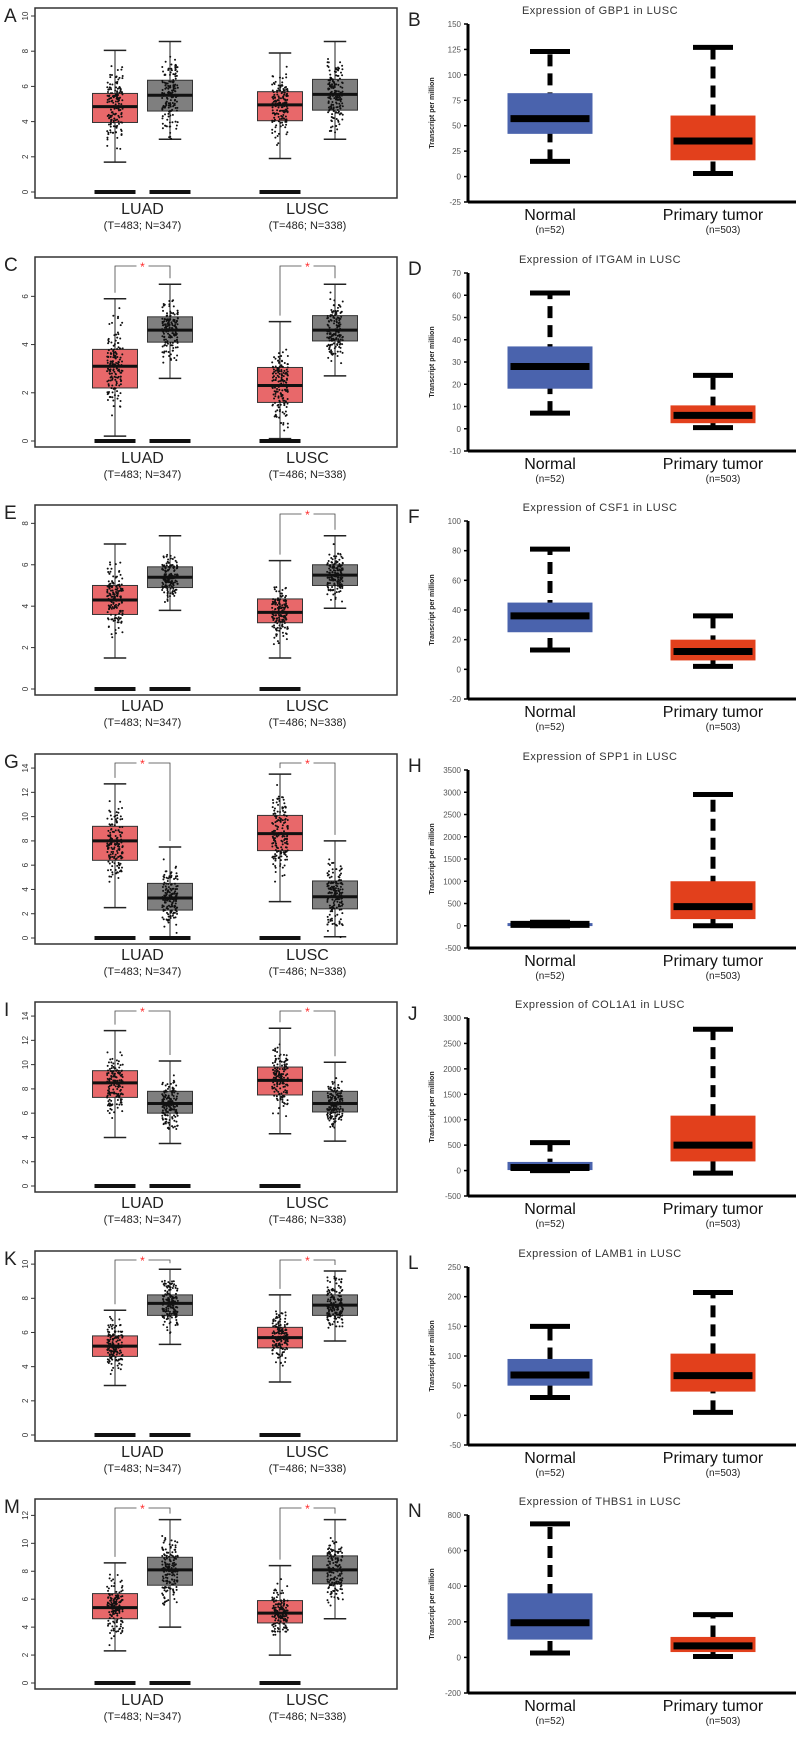  Describe the element at coordinates (25, 1542) in the screenshot. I see `y-tick-label: 10` at that location.